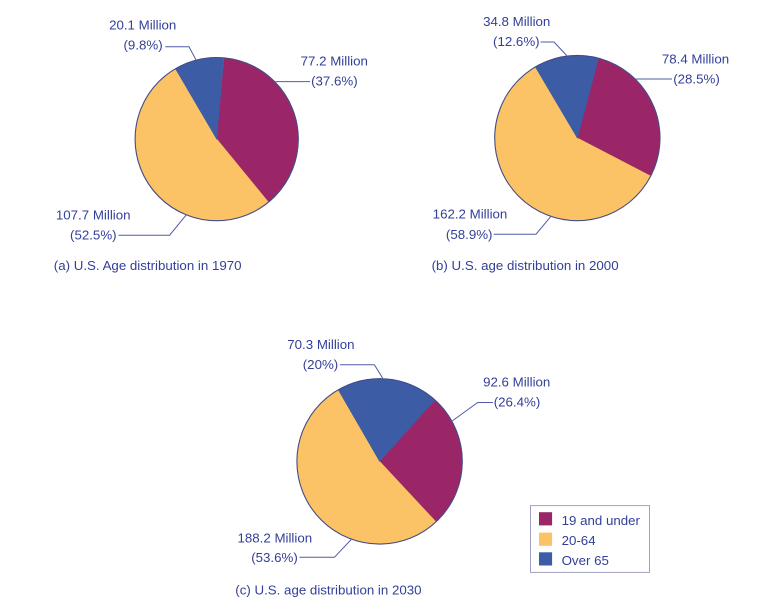 The image size is (780, 616). What do you see at coordinates (516, 41) in the screenshot?
I see `svg-text: (12.6%)` at bounding box center [516, 41].